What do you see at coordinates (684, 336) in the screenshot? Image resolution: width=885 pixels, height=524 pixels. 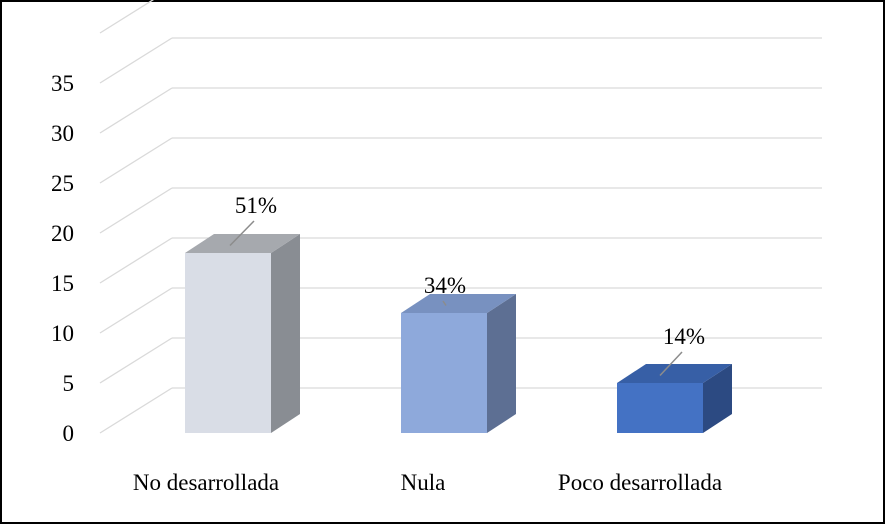 I see `data-label: 14%` at bounding box center [684, 336].